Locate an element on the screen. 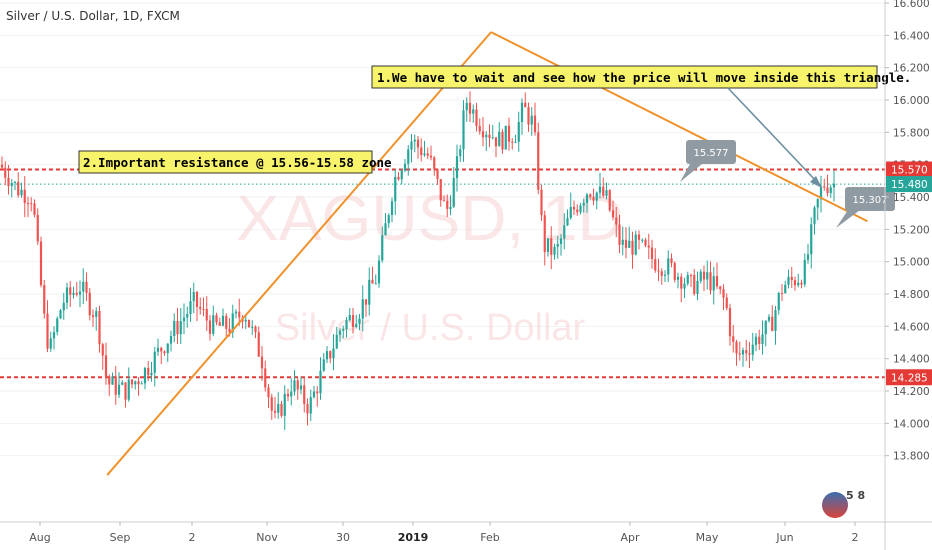 Image resolution: width=932 pixels, height=550 pixels. trendline is located at coordinates (679, 127).